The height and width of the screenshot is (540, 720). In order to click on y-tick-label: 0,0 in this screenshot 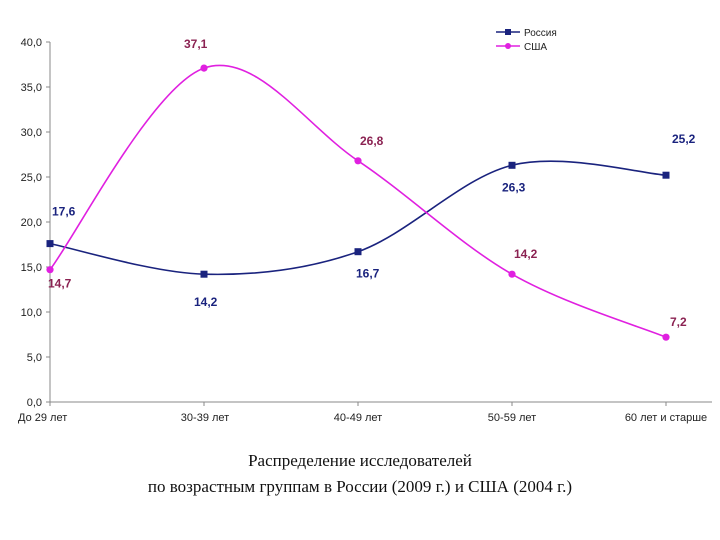, I will do `click(34, 403)`.